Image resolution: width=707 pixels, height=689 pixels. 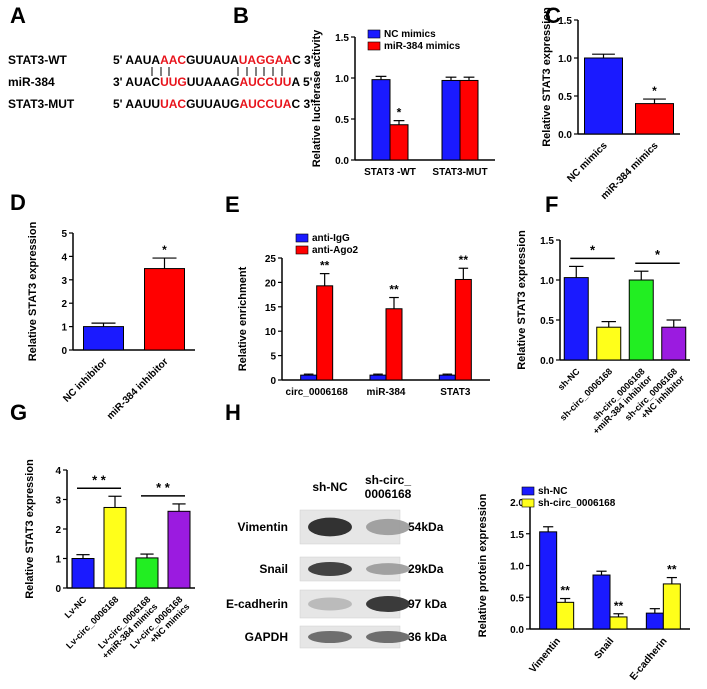 I want to click on sequence-segment: 5', so click(x=119, y=60).